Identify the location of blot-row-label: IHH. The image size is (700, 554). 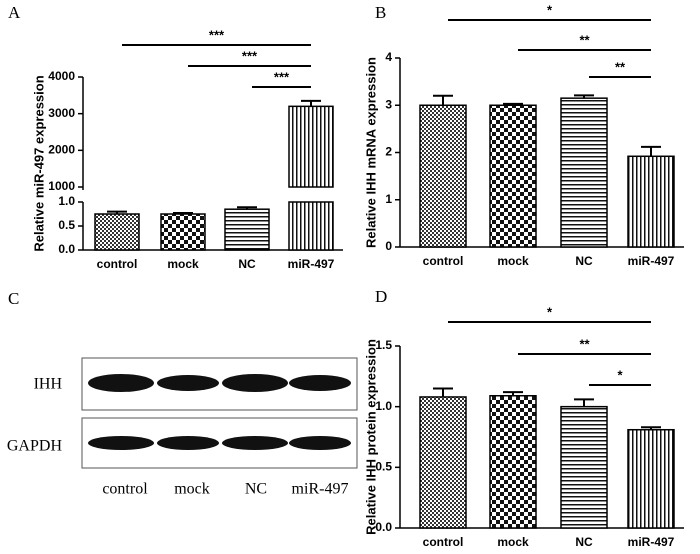
(48, 384).